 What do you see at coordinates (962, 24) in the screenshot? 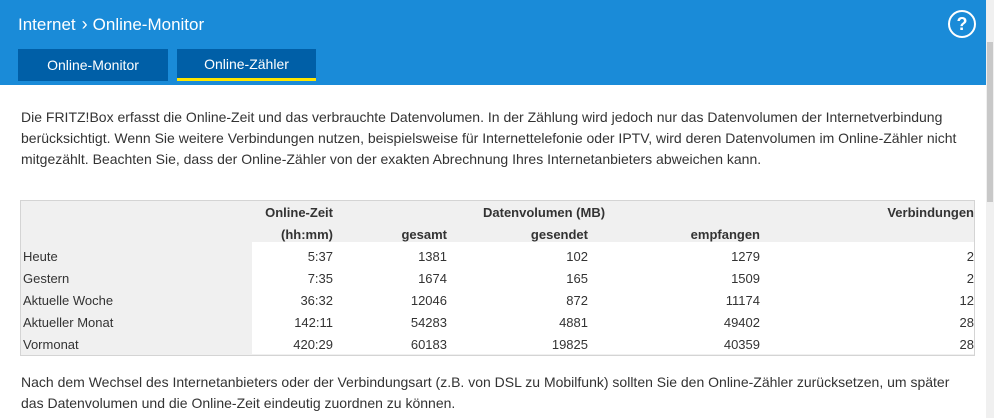
I see `help-icon: ?` at bounding box center [962, 24].